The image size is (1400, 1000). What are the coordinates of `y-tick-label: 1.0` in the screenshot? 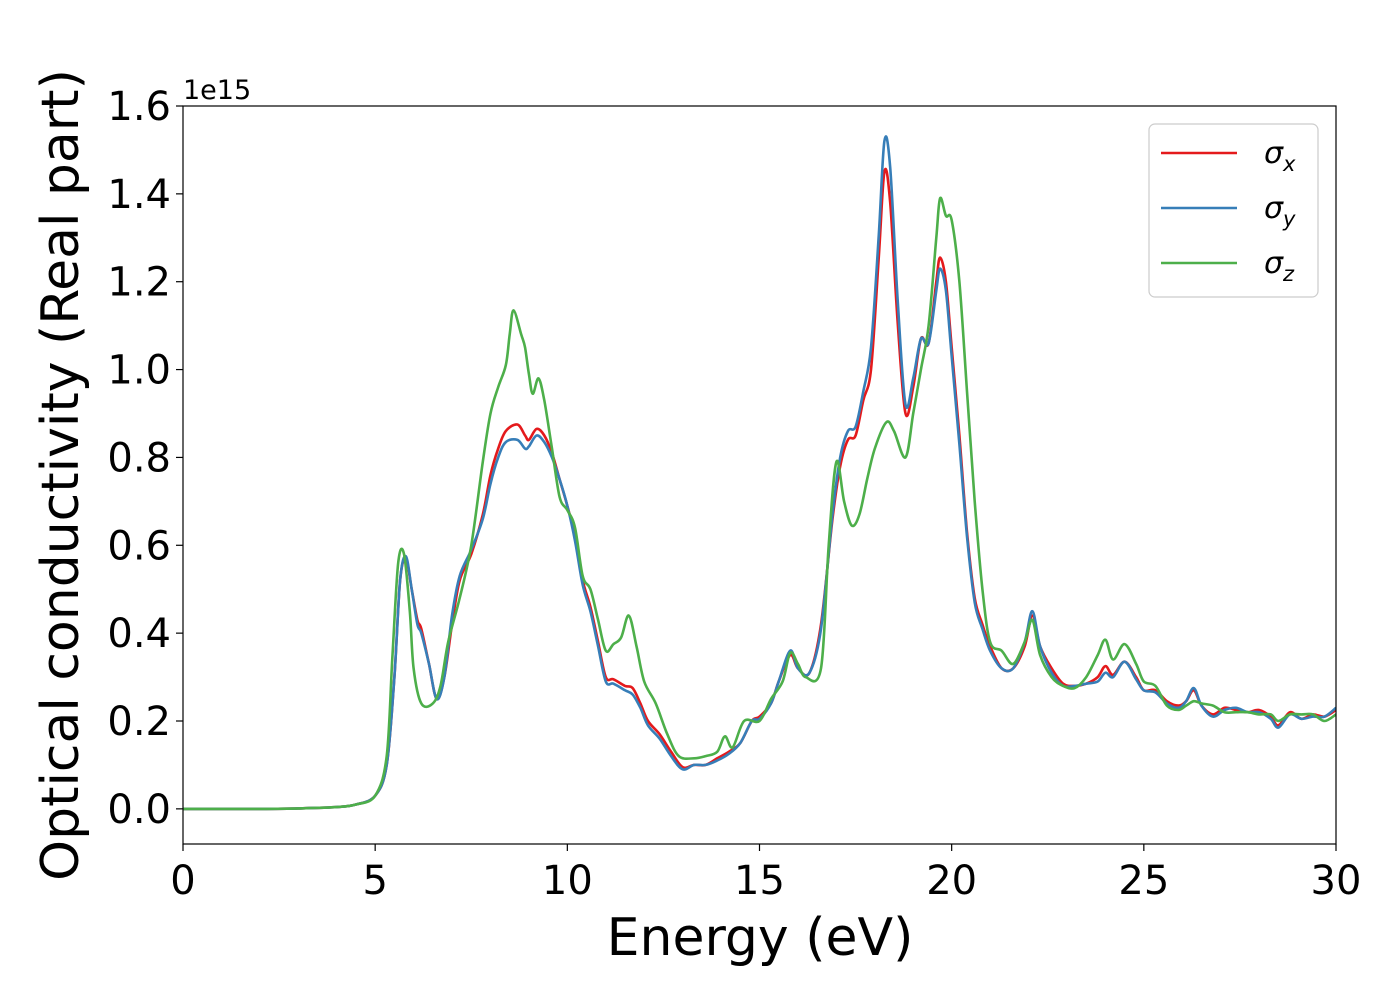 It's located at (139, 371).